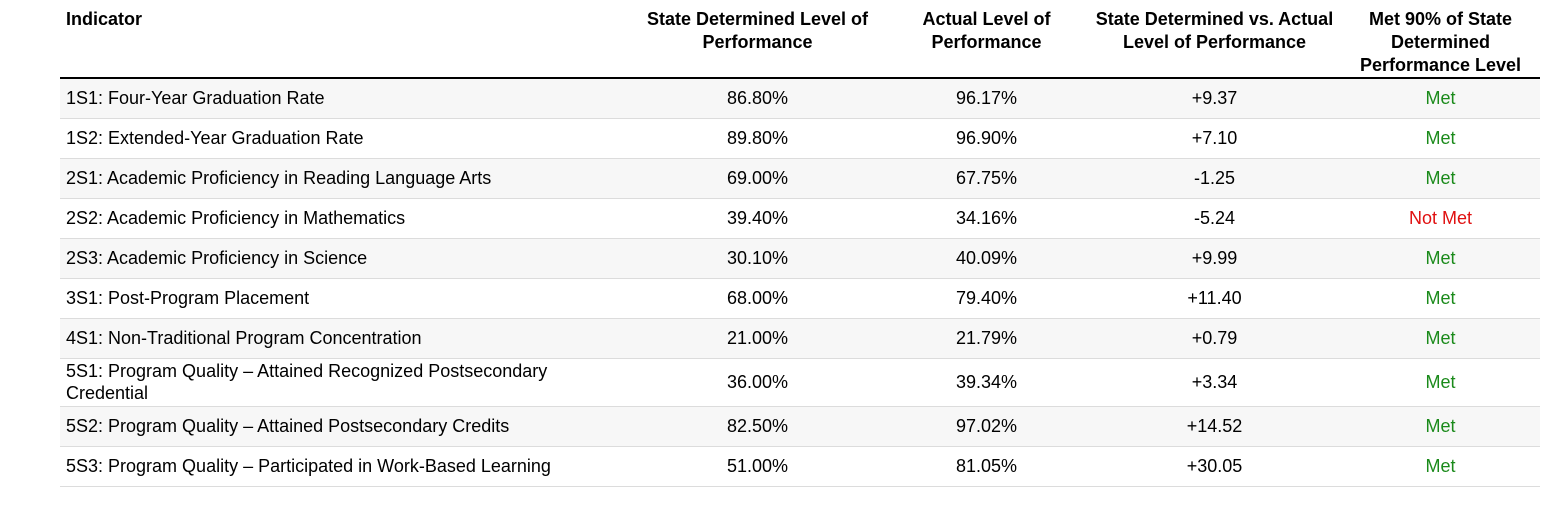  Describe the element at coordinates (986, 338) in the screenshot. I see `cell-actual: 21.79%` at that location.